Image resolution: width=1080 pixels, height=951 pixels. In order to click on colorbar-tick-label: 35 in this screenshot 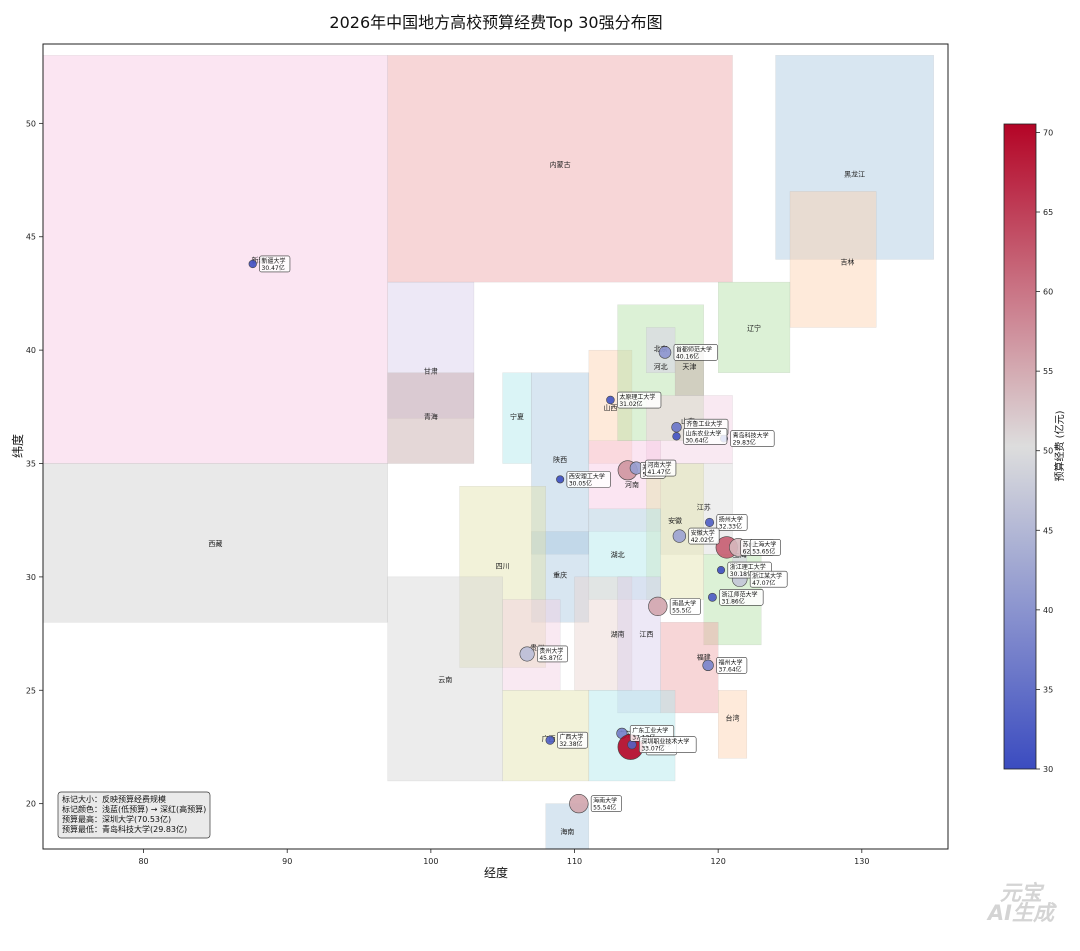, I will do `click(1048, 689)`.